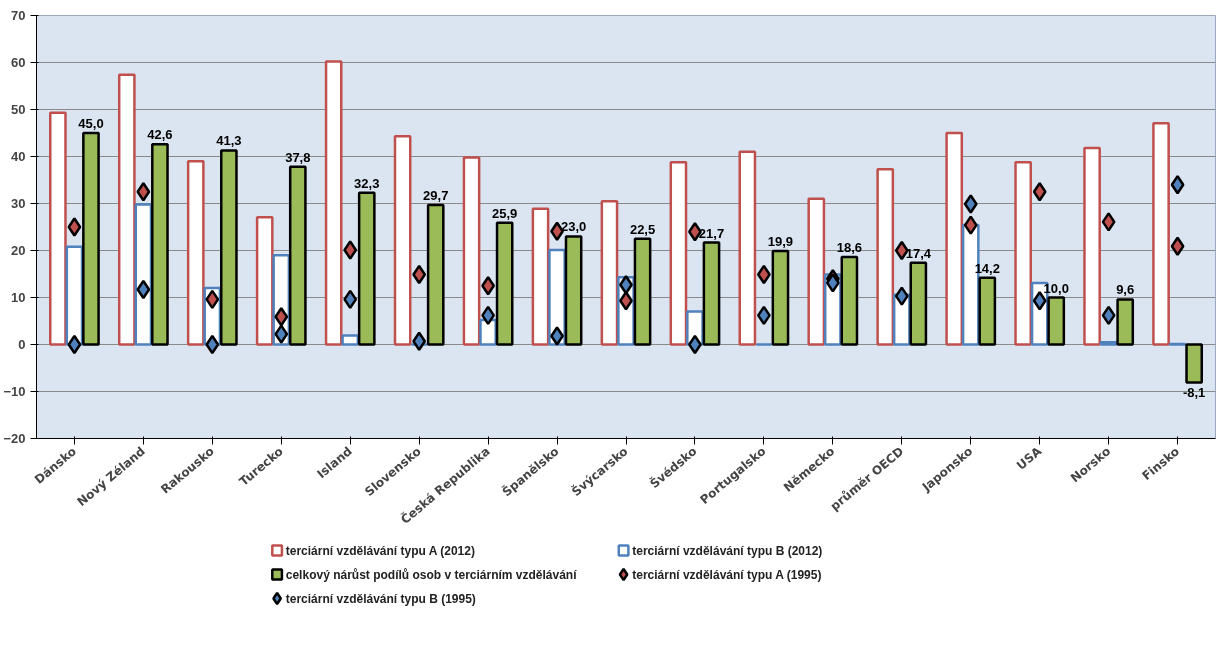 This screenshot has height=657, width=1231. Describe the element at coordinates (14, 438) in the screenshot. I see `y-tick-label: −20` at that location.